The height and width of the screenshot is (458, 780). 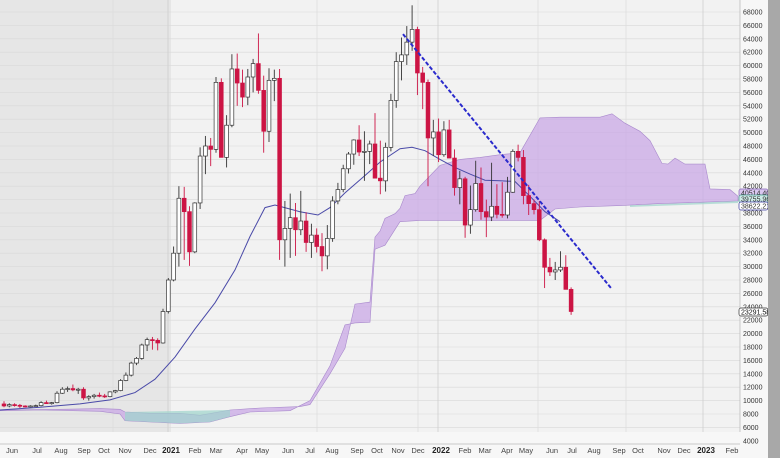 I want to click on y-axis-tick-label: 56000, so click(x=753, y=93).